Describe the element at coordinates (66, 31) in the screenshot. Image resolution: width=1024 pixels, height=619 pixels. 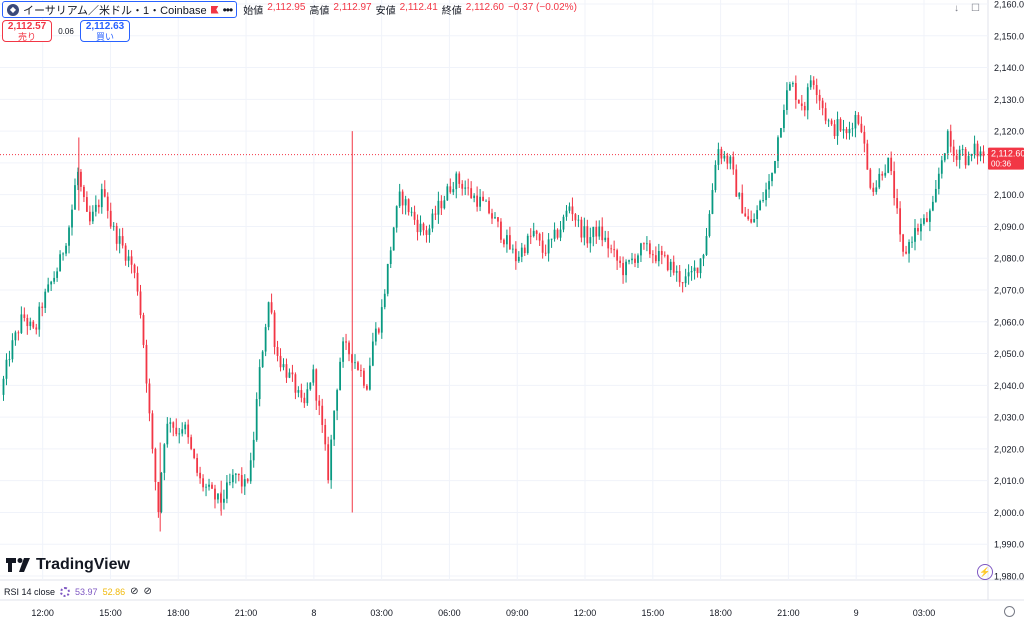
I see `trade-buttons: 2,112.57 売り 0.06 2,112.63 買い` at that location.